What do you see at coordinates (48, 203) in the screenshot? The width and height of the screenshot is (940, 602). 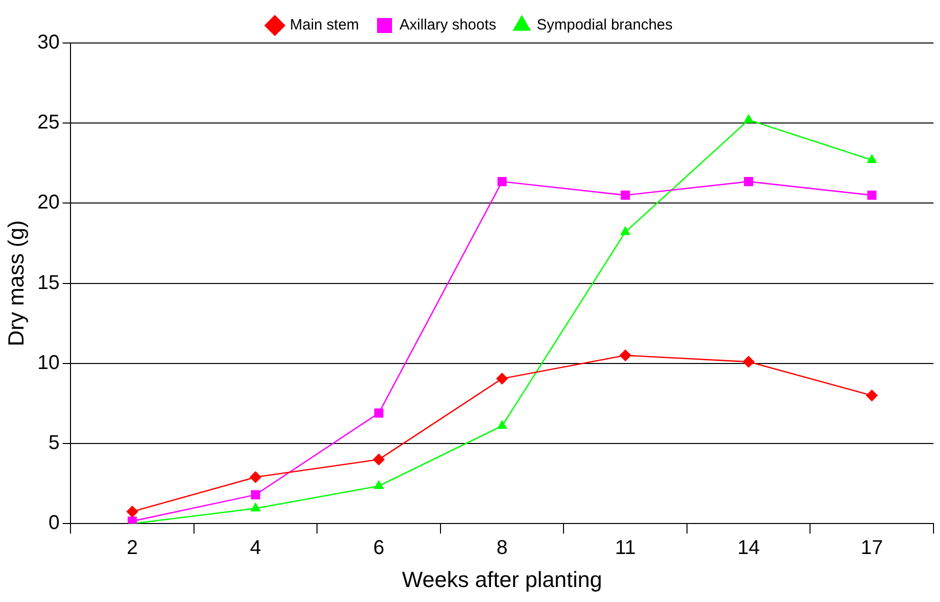 I see `y-tick-label: 20` at bounding box center [48, 203].